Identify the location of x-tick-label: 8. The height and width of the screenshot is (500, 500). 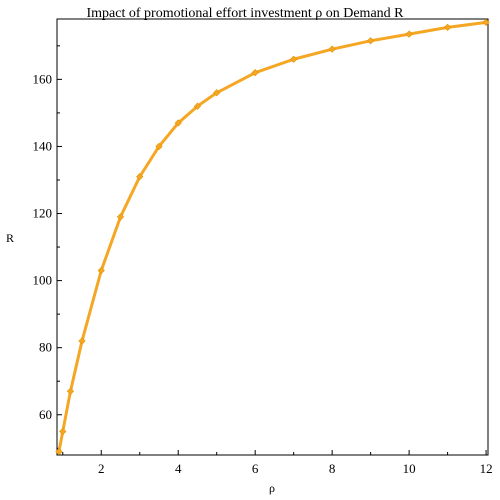
(332, 468).